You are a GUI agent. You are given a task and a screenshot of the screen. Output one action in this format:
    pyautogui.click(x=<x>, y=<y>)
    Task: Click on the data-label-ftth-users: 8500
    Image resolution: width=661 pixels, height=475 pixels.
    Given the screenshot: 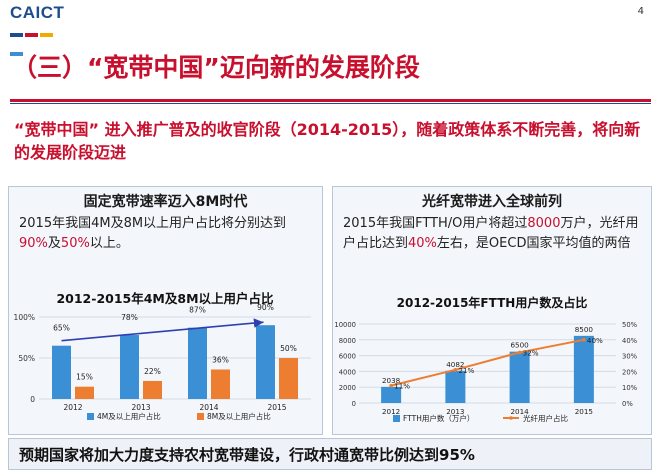 What is the action you would take?
    pyautogui.click(x=584, y=329)
    